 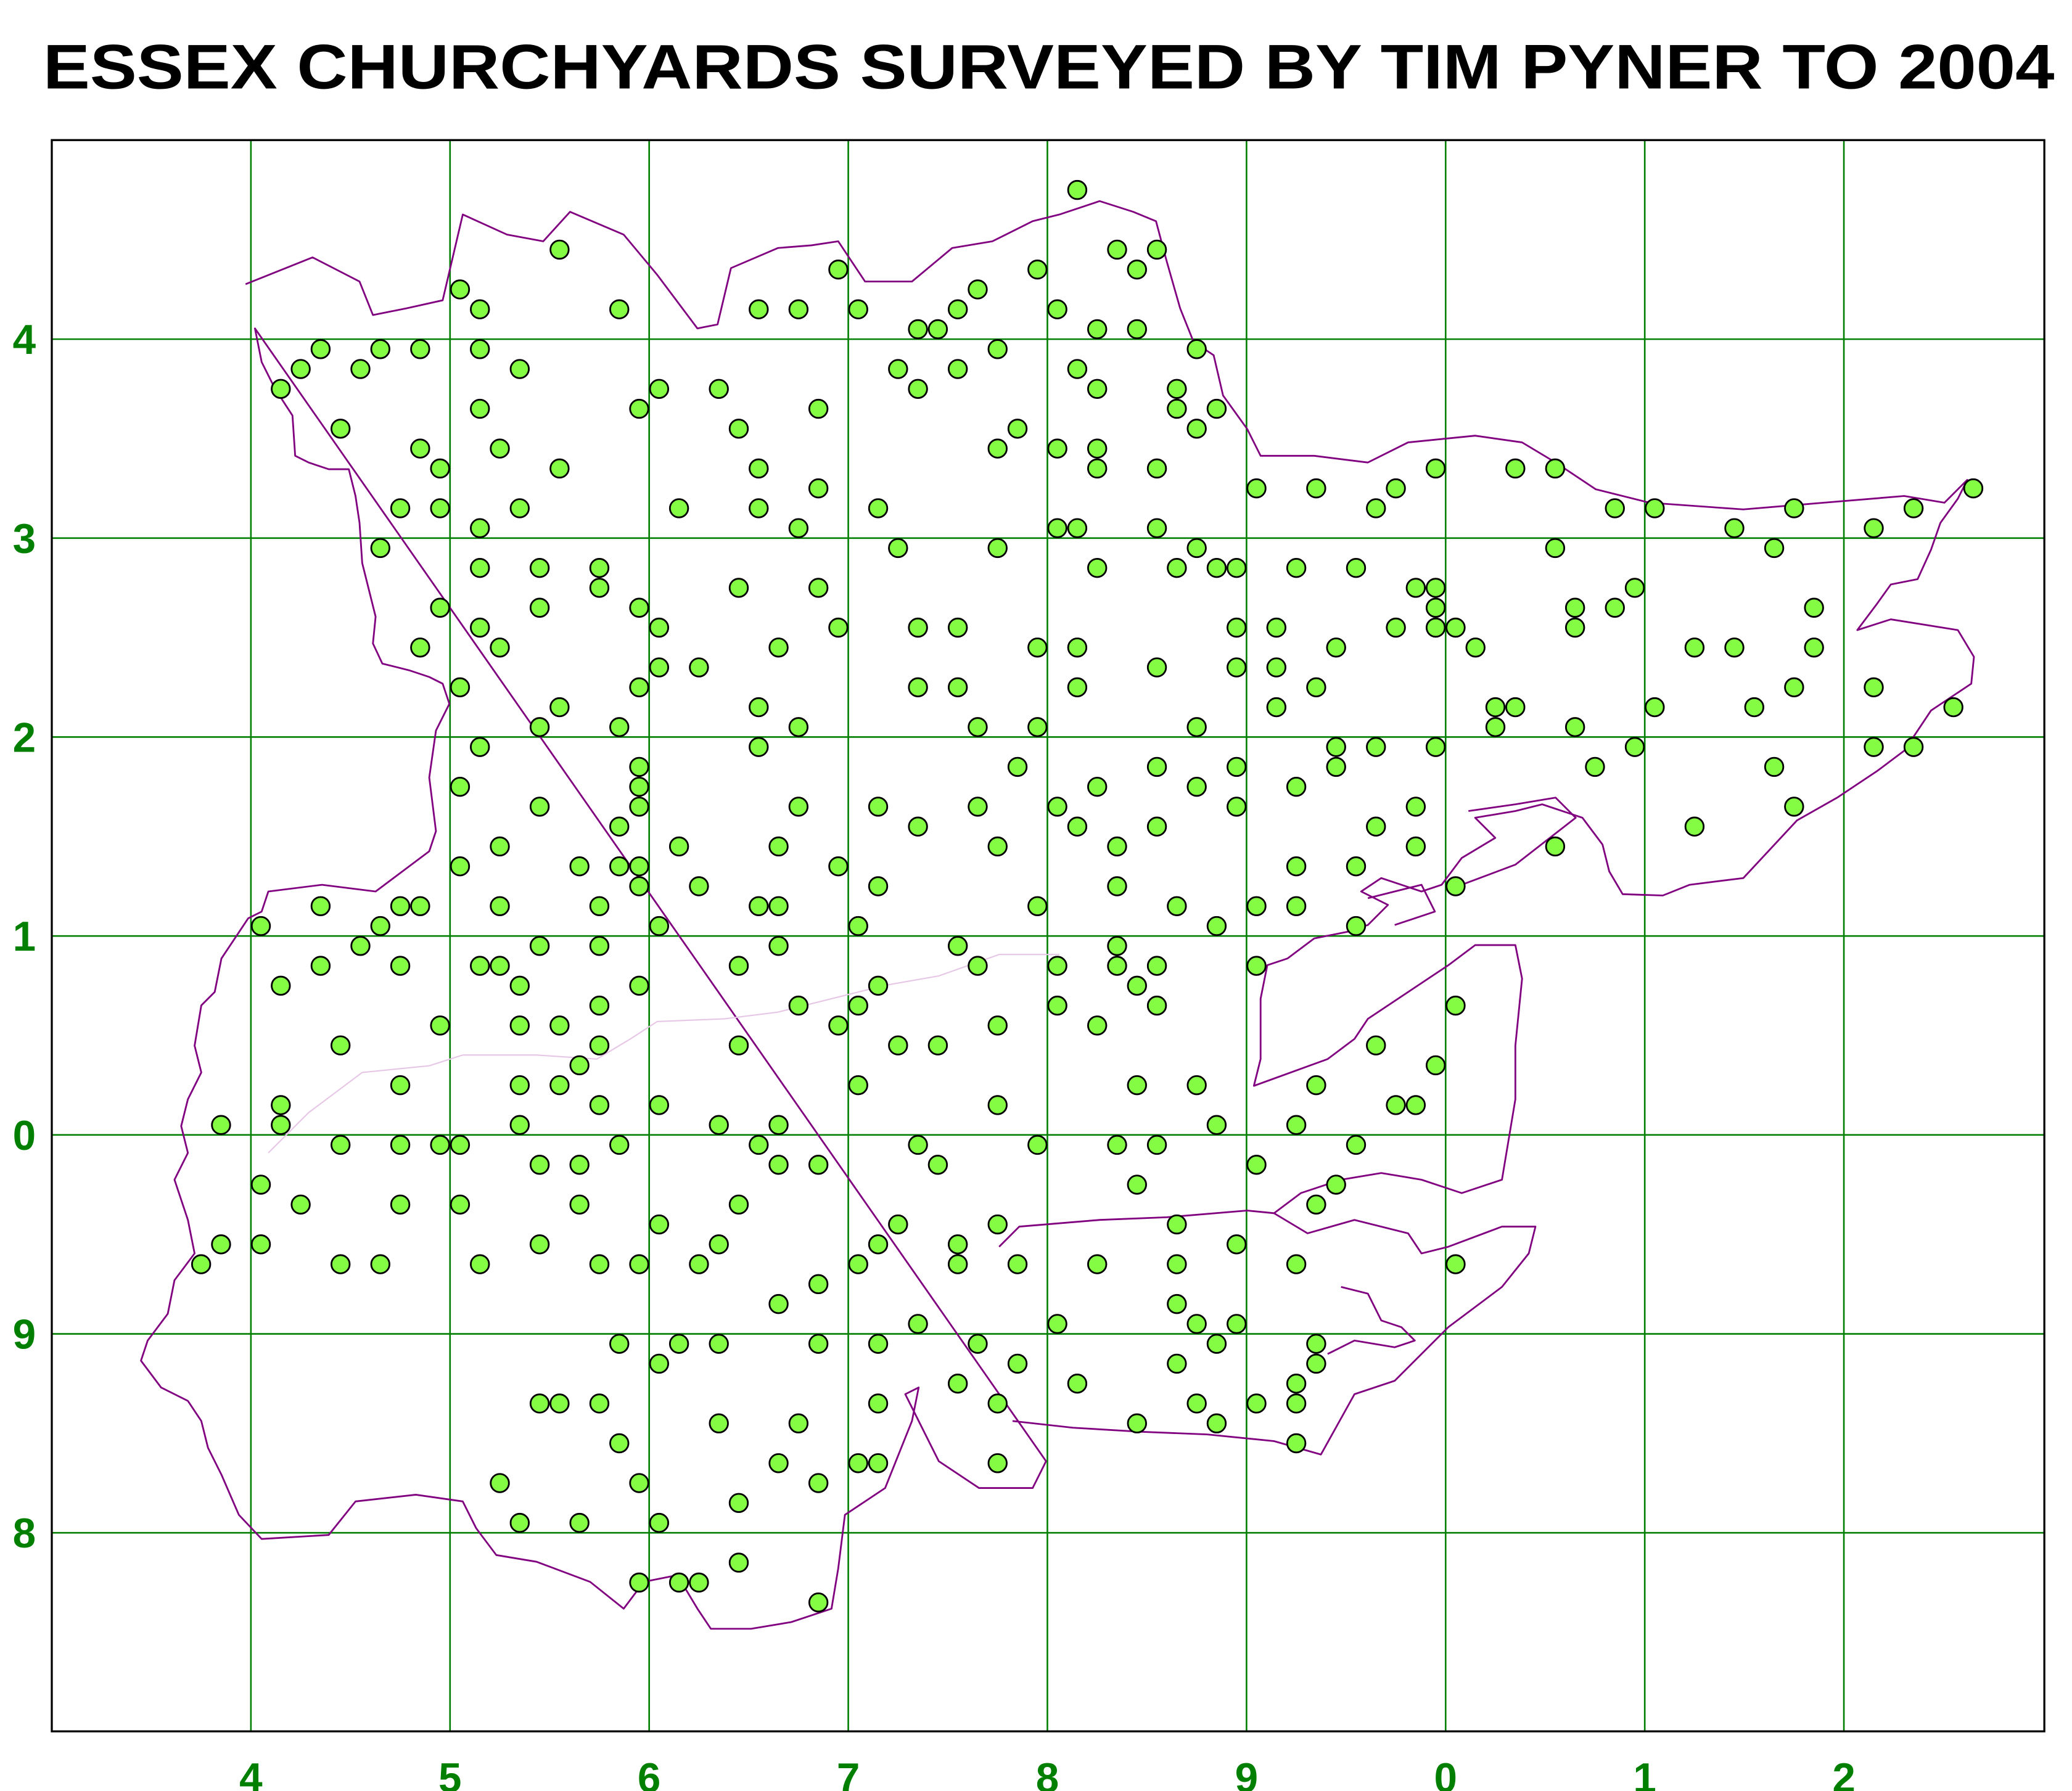 What do you see at coordinates (25, 1136) in the screenshot?
I see `y-tick-label: 0` at bounding box center [25, 1136].